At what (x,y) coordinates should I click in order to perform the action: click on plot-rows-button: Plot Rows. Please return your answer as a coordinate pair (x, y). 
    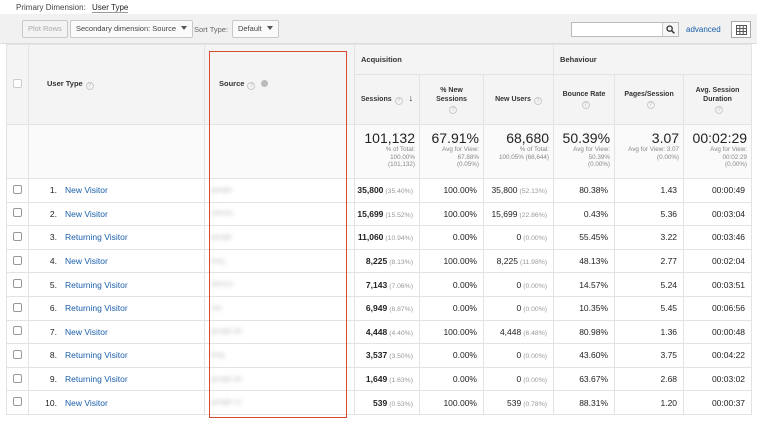
    Looking at the image, I should click on (45, 29).